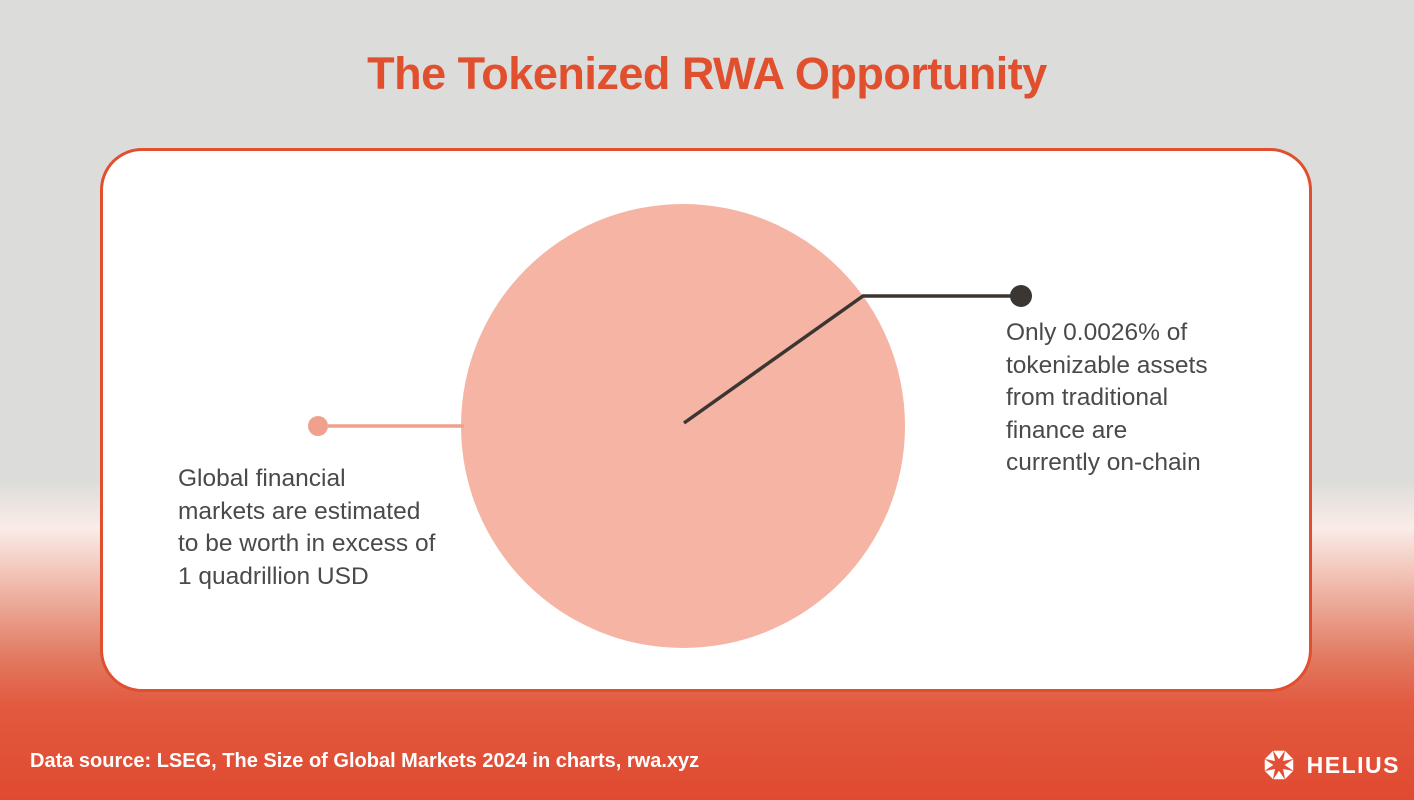 This screenshot has width=1414, height=800. I want to click on helius-wordmark: HELIUS, so click(1353, 764).